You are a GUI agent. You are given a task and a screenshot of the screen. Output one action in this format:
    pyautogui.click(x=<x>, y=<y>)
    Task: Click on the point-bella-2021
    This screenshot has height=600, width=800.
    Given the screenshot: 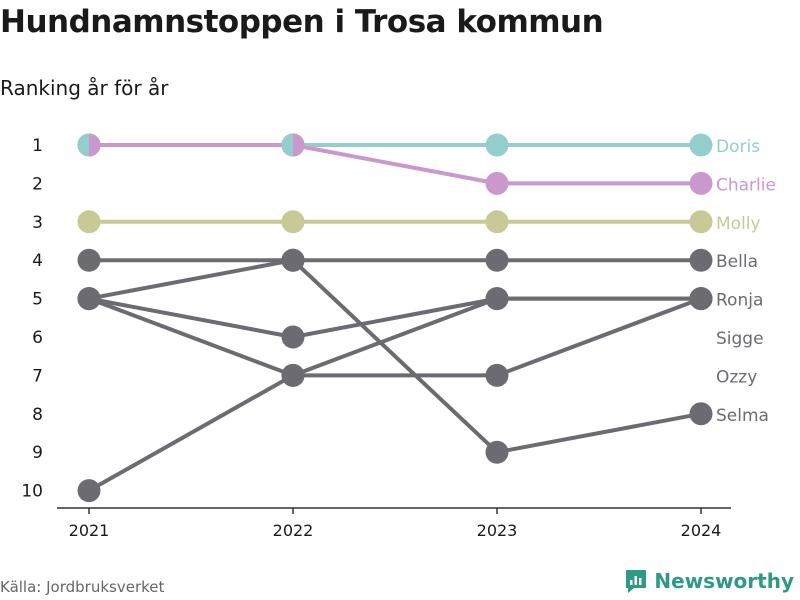 What is the action you would take?
    pyautogui.click(x=89, y=260)
    